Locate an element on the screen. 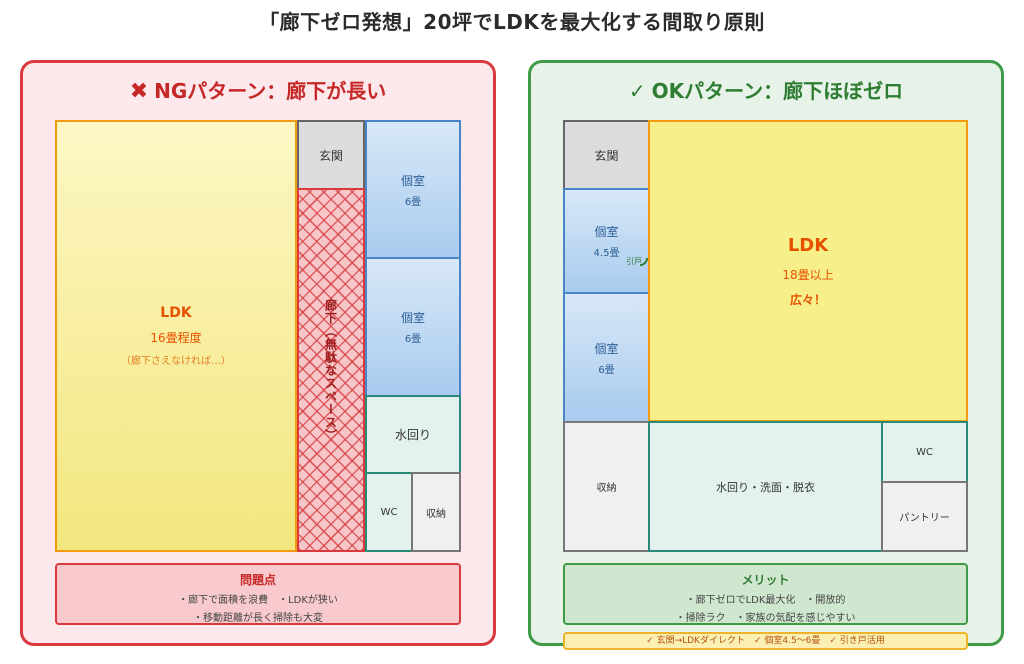 The image size is (1024, 664). check-icon: ✓ is located at coordinates (637, 91).